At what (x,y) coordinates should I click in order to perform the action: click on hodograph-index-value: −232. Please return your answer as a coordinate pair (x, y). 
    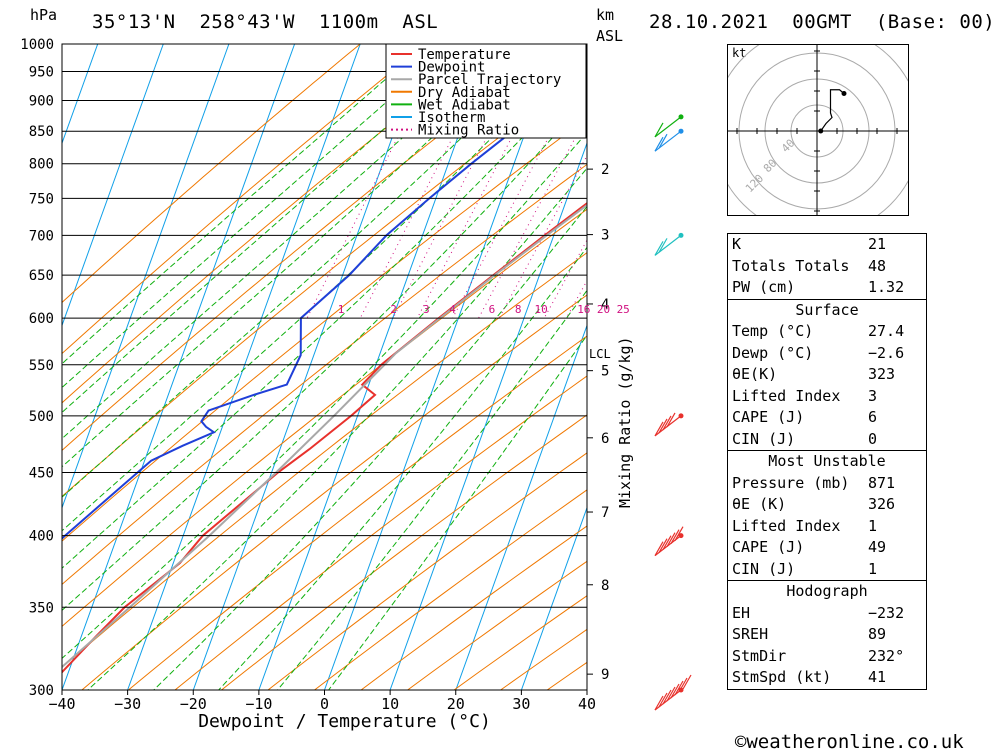
    Looking at the image, I should click on (895, 614).